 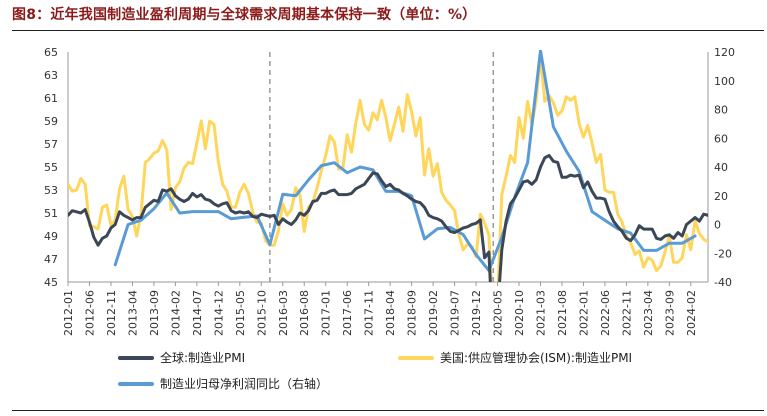 What do you see at coordinates (455, 313) in the screenshot?
I see `x-tick-label: 2019-07` at bounding box center [455, 313].